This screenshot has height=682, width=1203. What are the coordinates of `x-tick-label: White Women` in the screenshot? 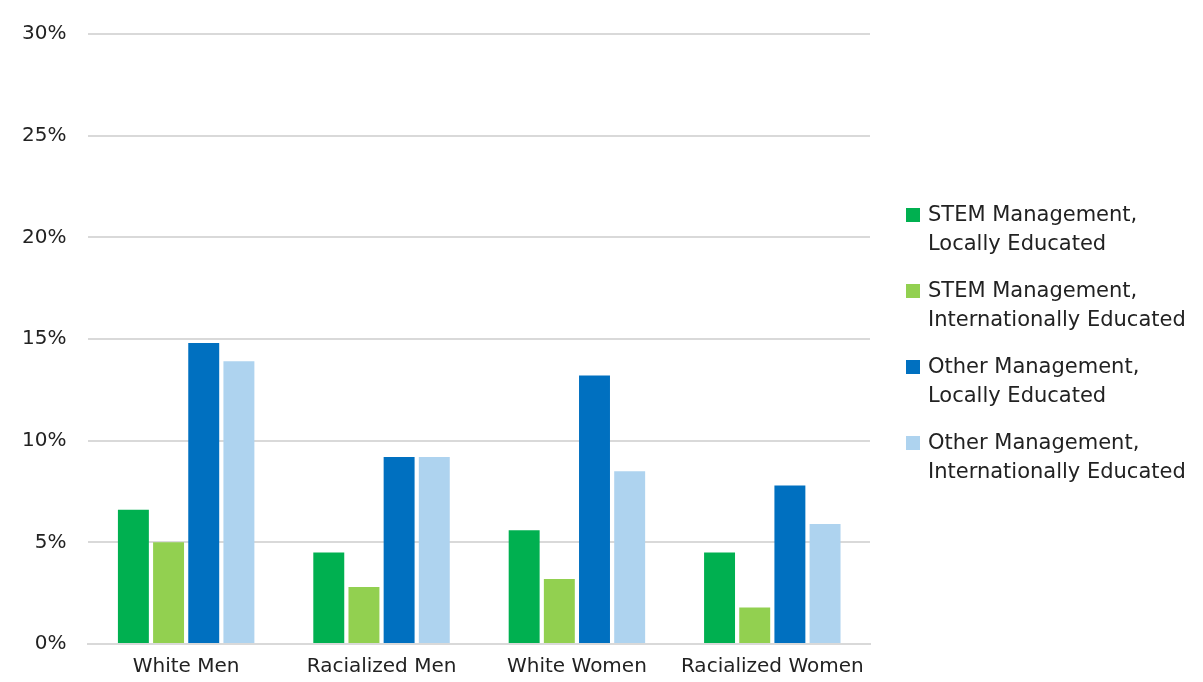 It's located at (577, 665).